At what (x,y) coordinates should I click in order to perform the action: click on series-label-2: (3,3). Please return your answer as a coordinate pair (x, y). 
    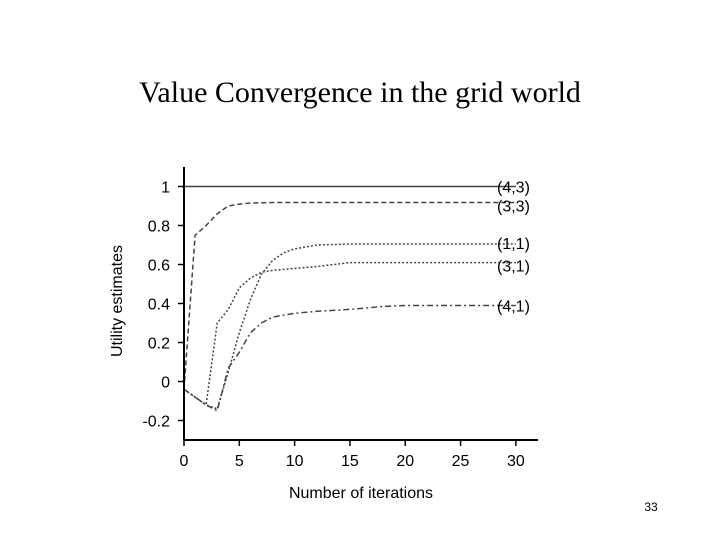
    Looking at the image, I should click on (513, 206).